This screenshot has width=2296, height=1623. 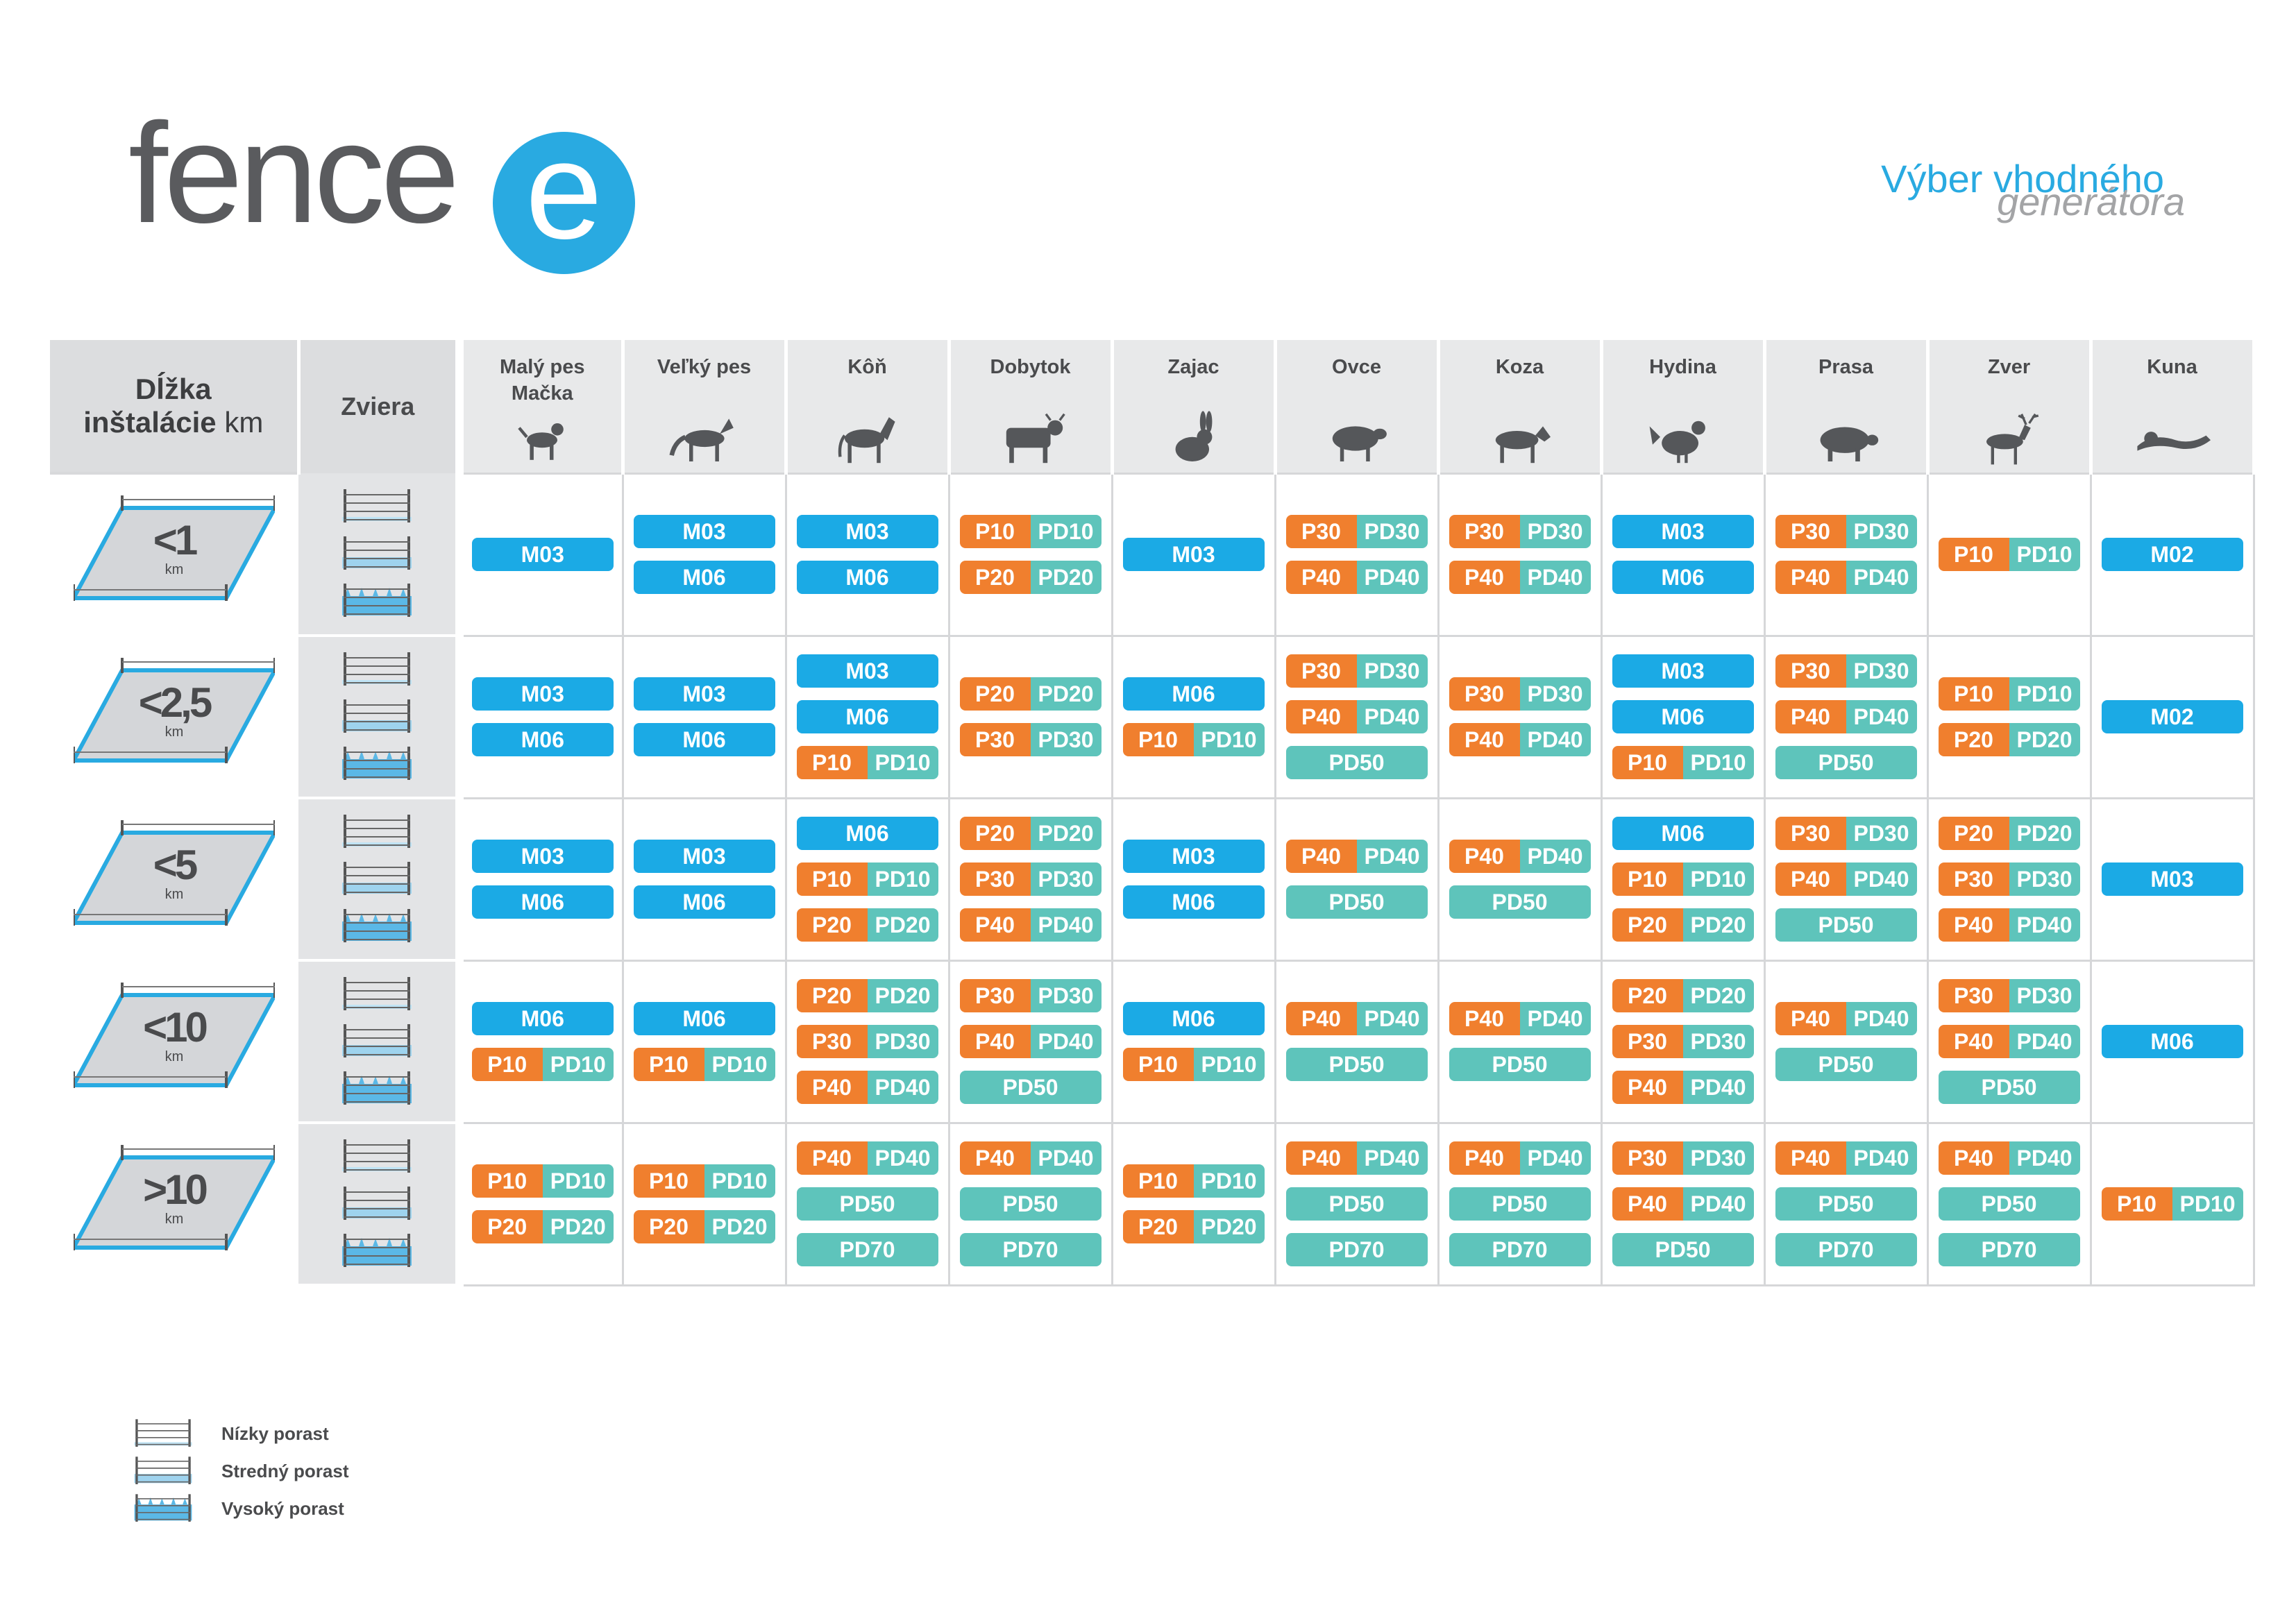 What do you see at coordinates (868, 407) in the screenshot?
I see `animal-header: Kôň` at bounding box center [868, 407].